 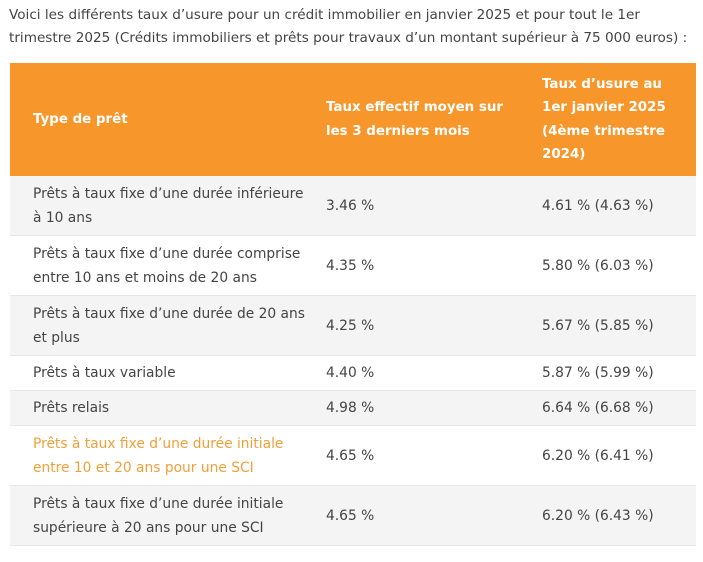 What do you see at coordinates (422, 206) in the screenshot?
I see `cell-average-rate: 3.46 %` at bounding box center [422, 206].